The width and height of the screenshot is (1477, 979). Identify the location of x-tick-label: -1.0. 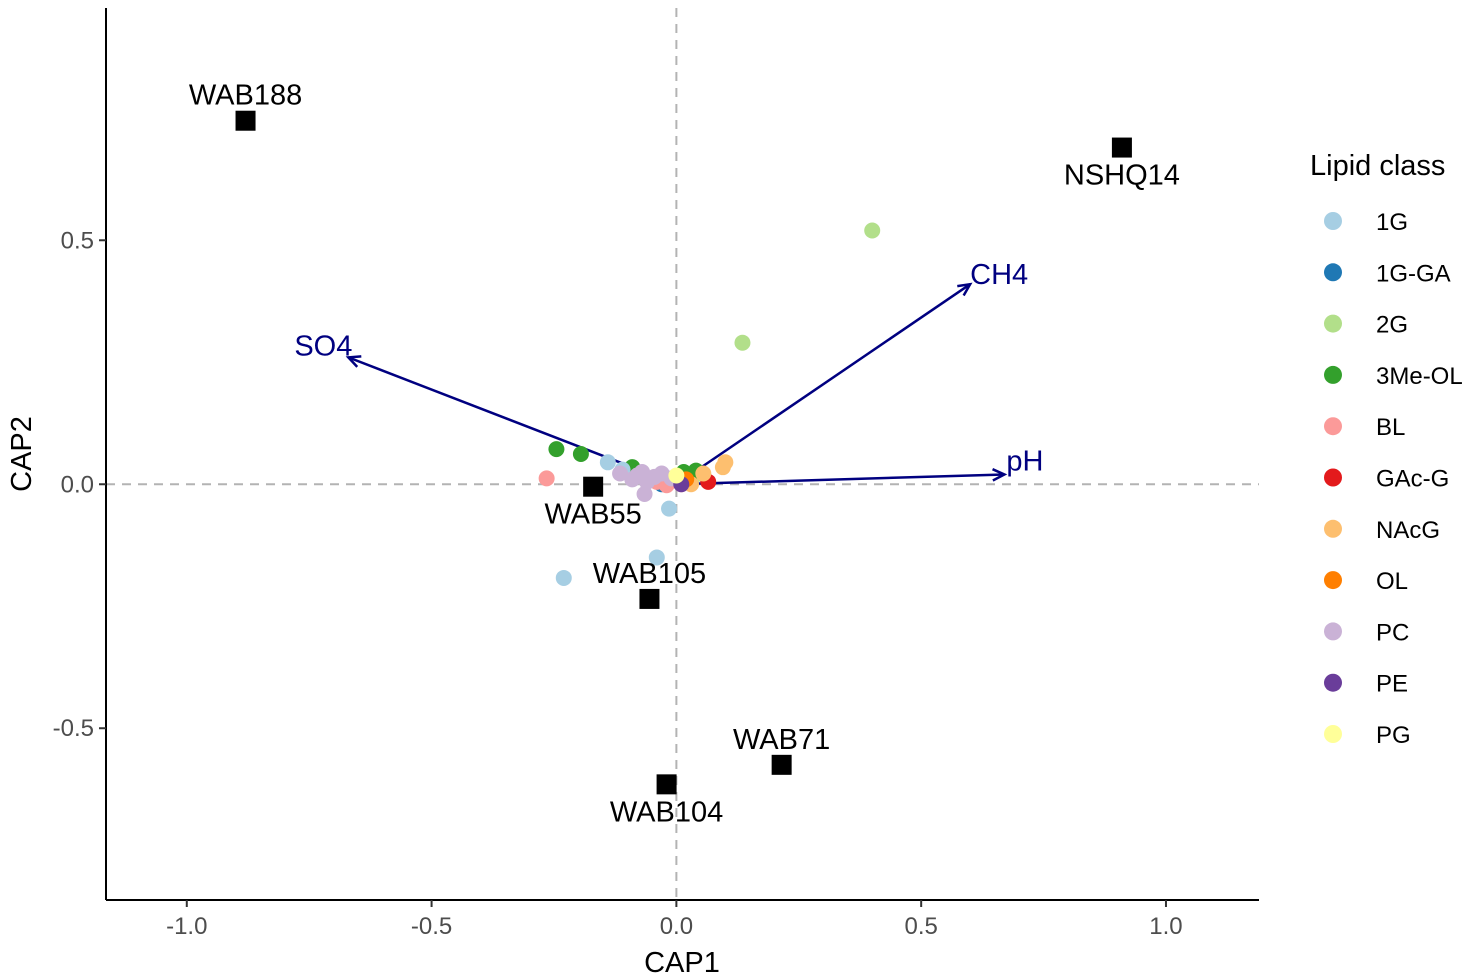
(186, 926).